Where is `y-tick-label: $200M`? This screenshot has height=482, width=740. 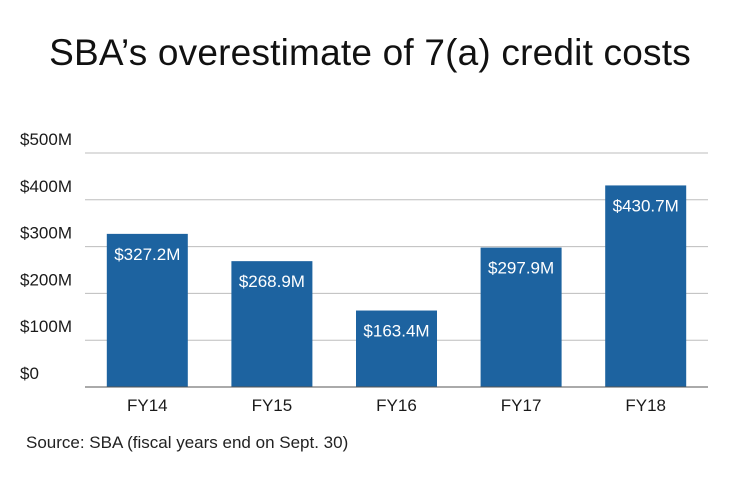
y-tick-label: $200M is located at coordinates (46, 279).